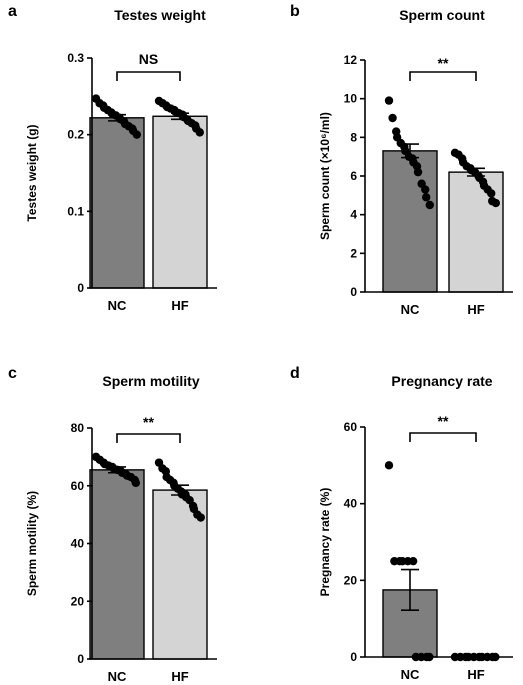  What do you see at coordinates (325, 542) in the screenshot?
I see `y-axis-label: Pregnancy rate (%)` at bounding box center [325, 542].